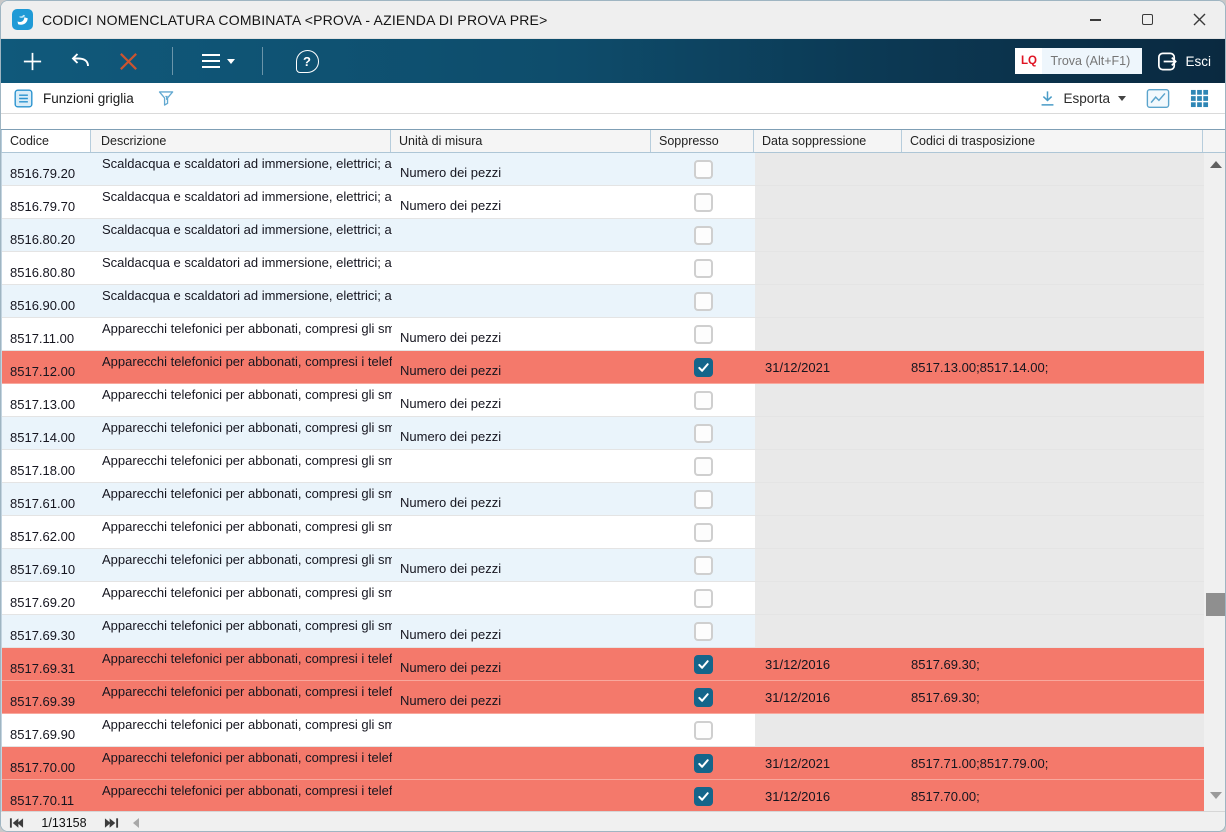  What do you see at coordinates (1158, 98) in the screenshot?
I see `chart-button` at bounding box center [1158, 98].